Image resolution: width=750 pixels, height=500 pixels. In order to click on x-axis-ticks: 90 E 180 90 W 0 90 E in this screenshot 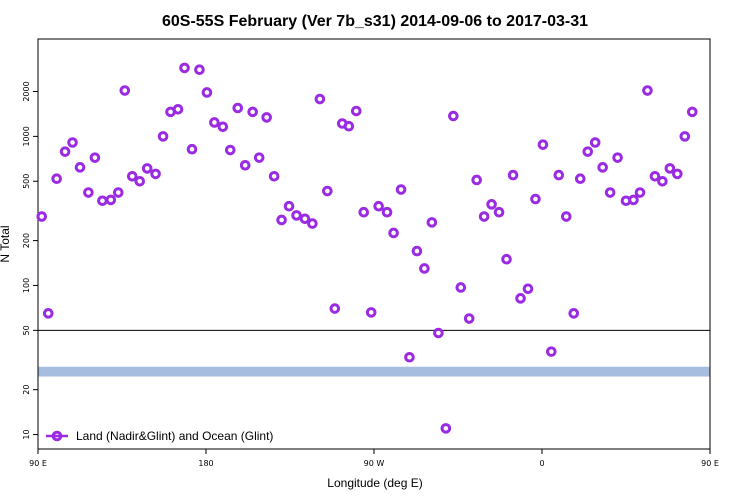, I will do `click(374, 458)`.